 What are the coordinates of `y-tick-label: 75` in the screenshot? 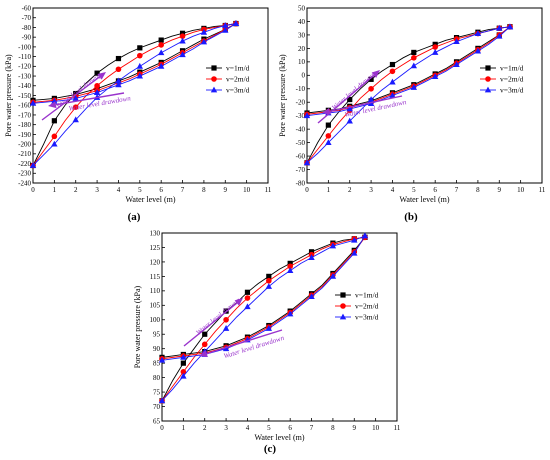 It's located at (157, 392).